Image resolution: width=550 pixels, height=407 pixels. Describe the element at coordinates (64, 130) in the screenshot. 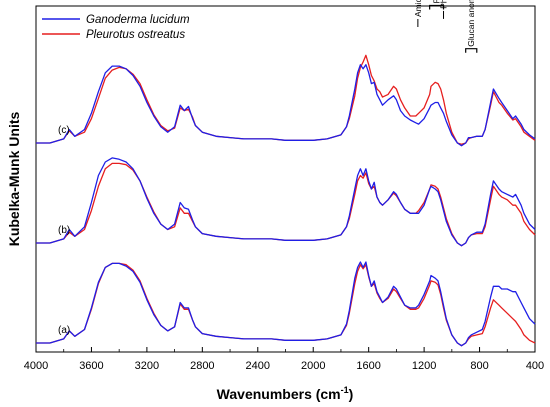

I see `panel-label: (c)` at that location.